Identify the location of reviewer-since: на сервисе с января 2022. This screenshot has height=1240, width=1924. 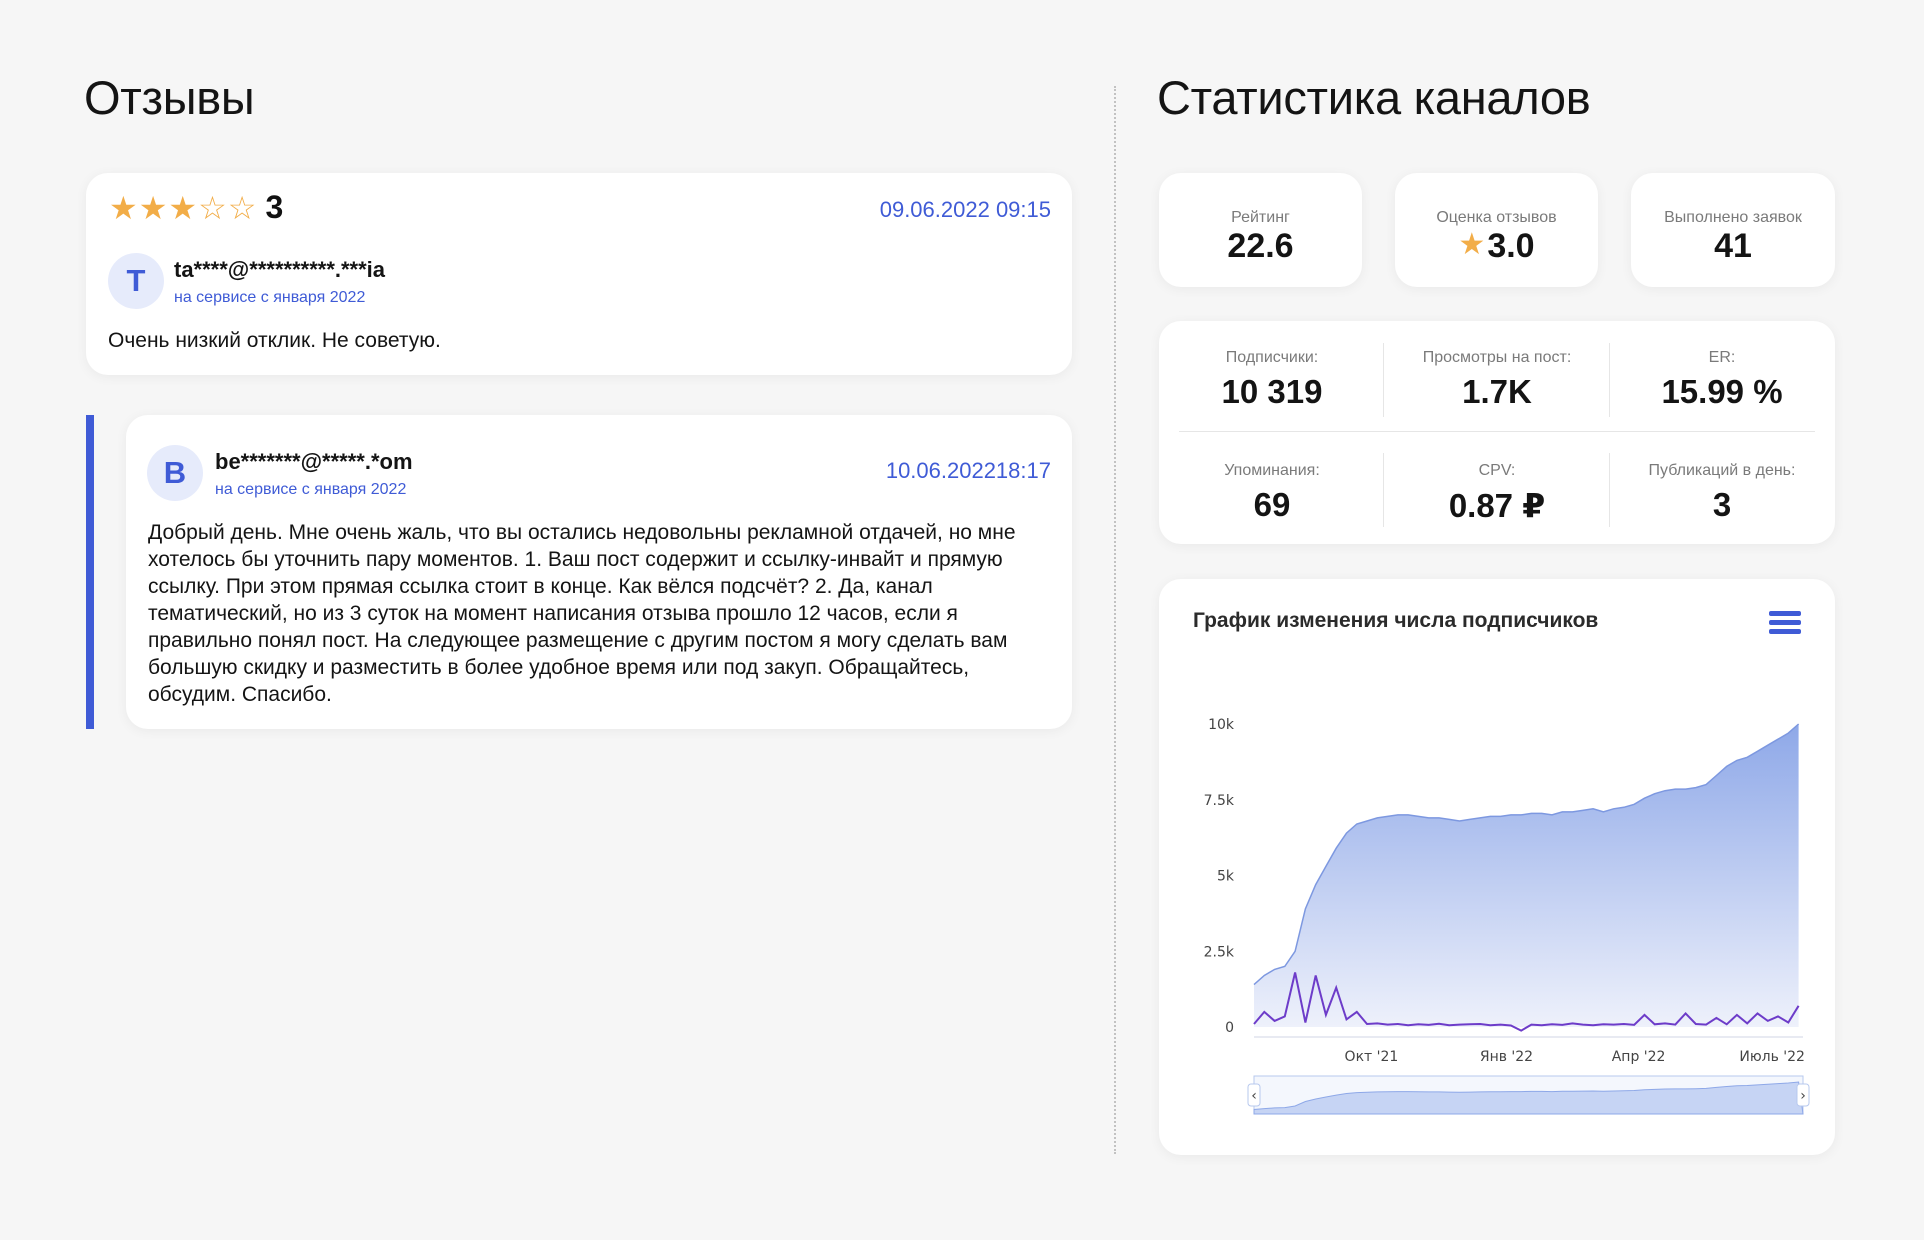
(270, 297).